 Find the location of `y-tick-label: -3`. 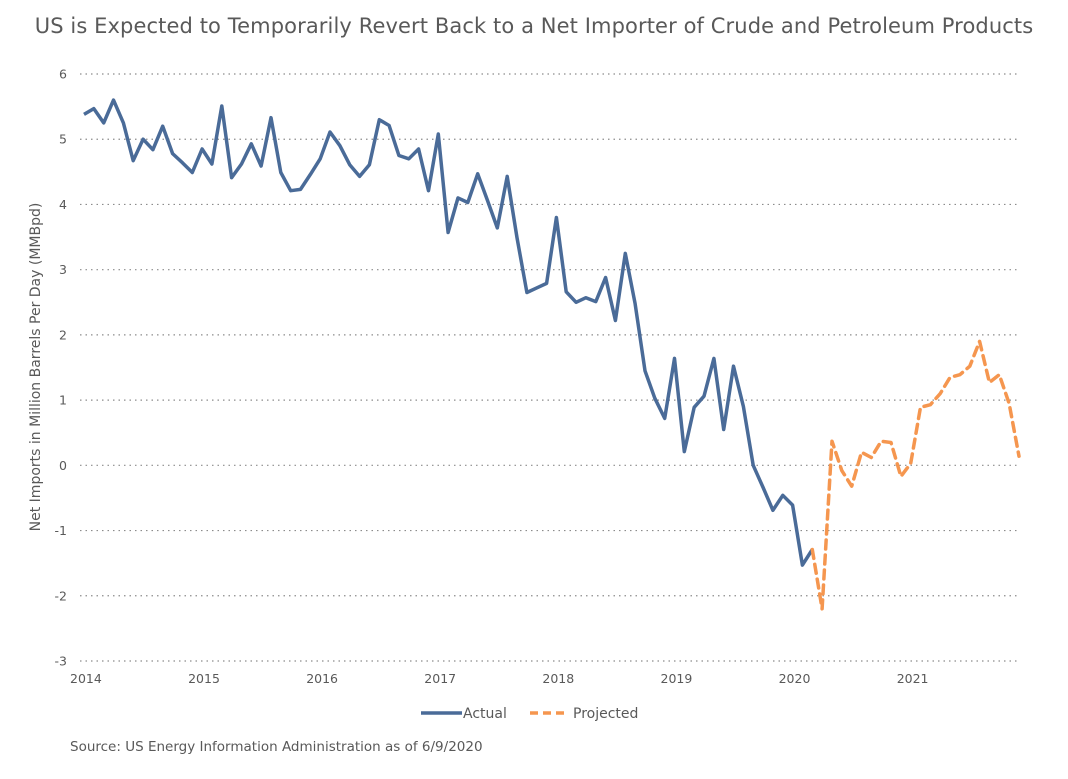

y-tick-label: -3 is located at coordinates (61, 661).